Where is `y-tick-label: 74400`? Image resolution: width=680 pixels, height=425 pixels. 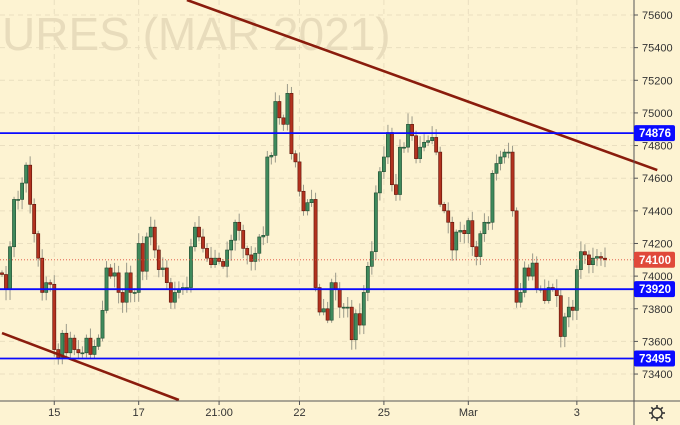 y-tick-label: 74400 is located at coordinates (657, 212).